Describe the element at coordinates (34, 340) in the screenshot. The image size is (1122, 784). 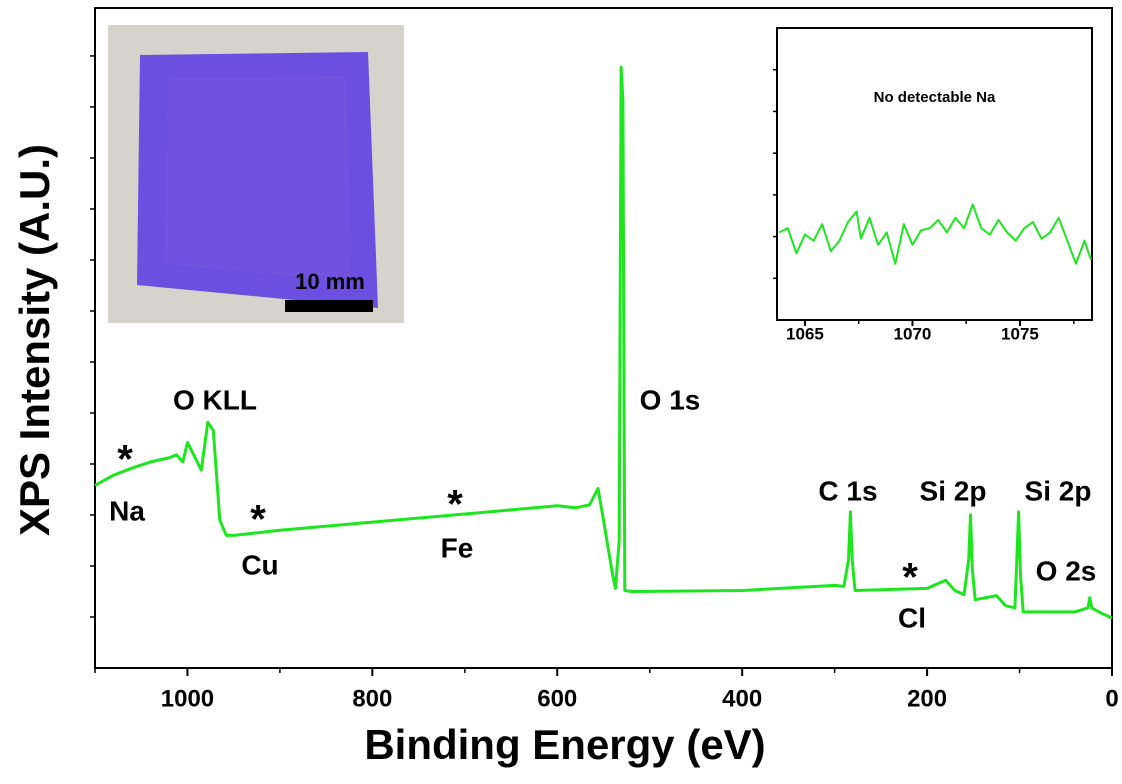
I see `y-axis-label: XPS Intensity (A.U.)` at that location.